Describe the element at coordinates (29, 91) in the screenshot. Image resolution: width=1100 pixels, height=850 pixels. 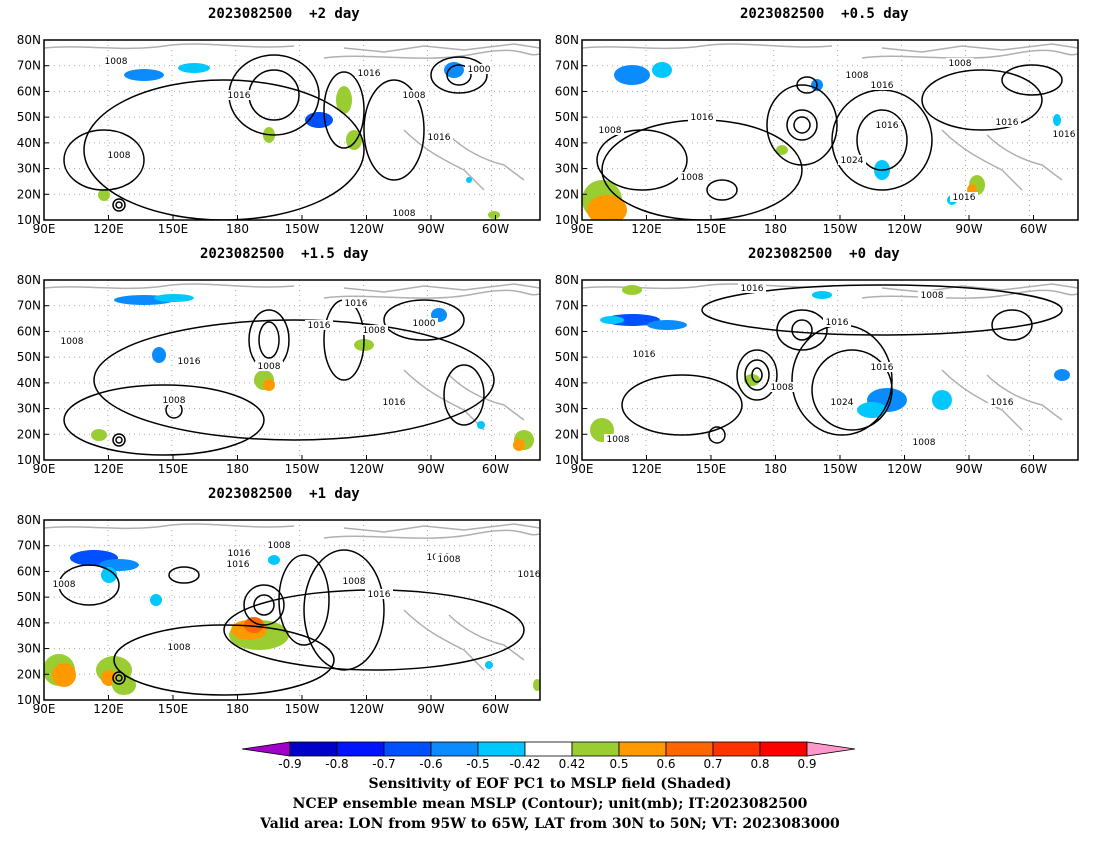
I see `lat-tick-label: 60N` at that location.